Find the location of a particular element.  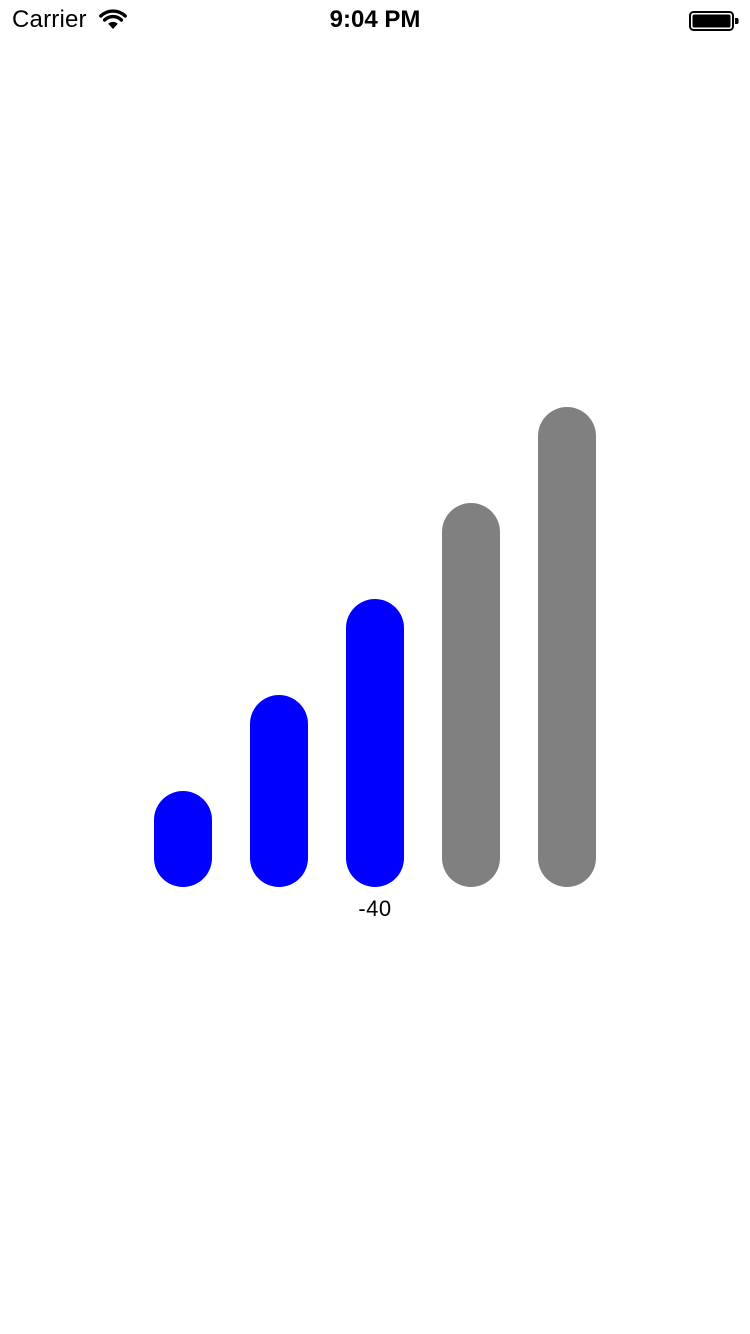

signal-bar-1-active is located at coordinates (183, 839).